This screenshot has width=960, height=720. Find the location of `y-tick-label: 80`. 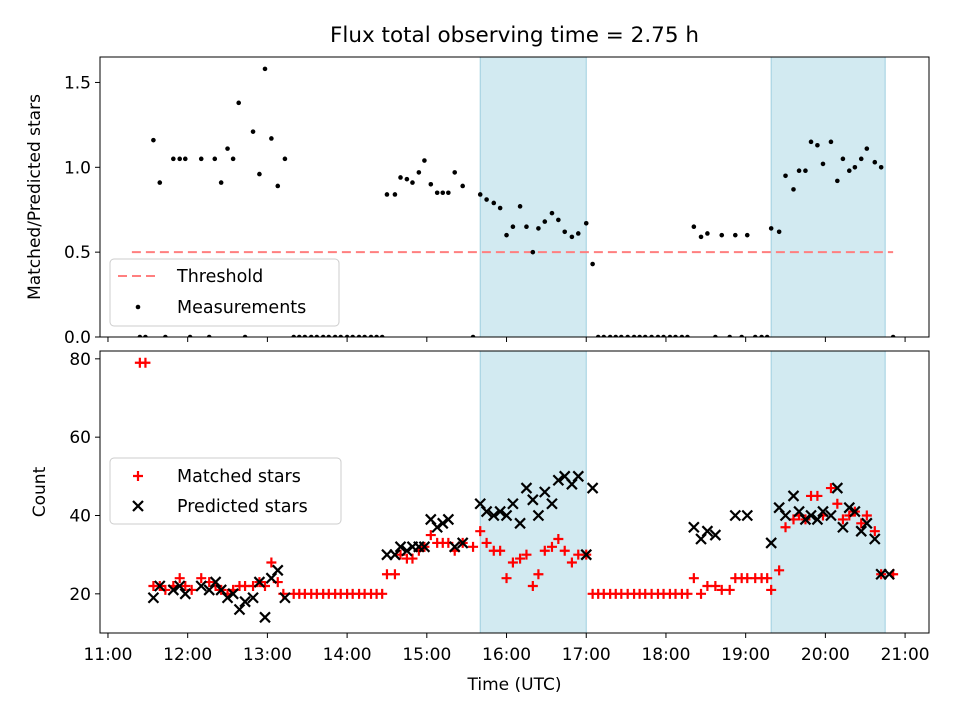

y-tick-label: 80 is located at coordinates (80, 360).